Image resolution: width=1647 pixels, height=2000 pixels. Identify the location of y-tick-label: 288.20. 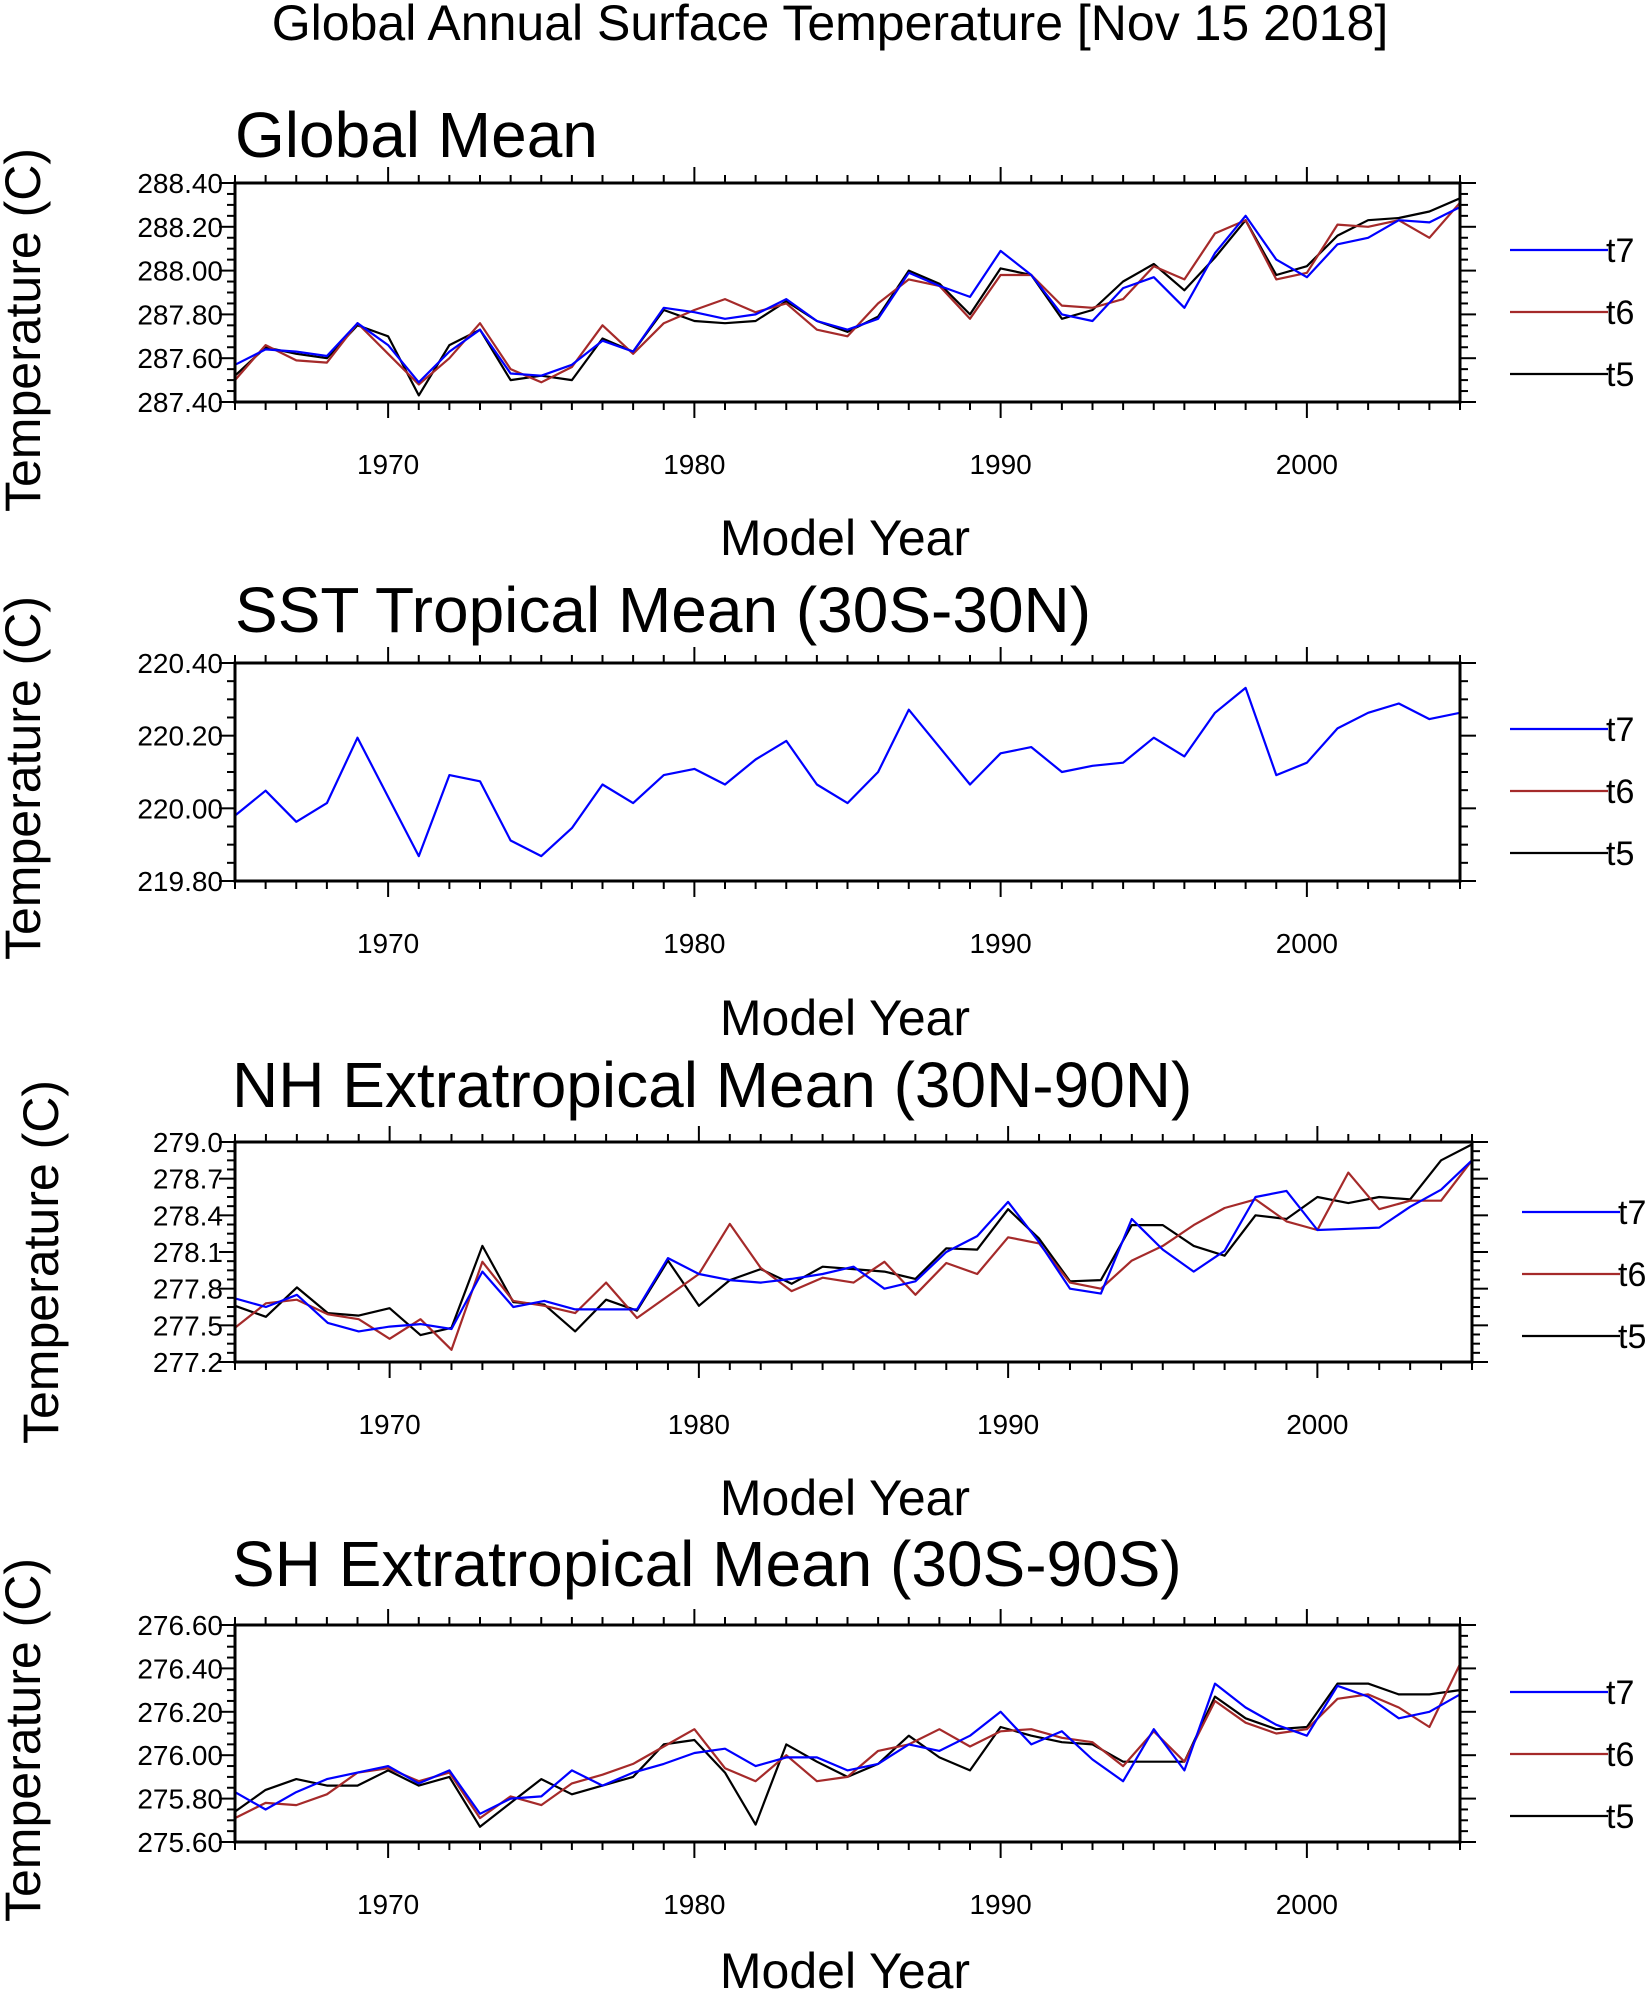
(180, 227).